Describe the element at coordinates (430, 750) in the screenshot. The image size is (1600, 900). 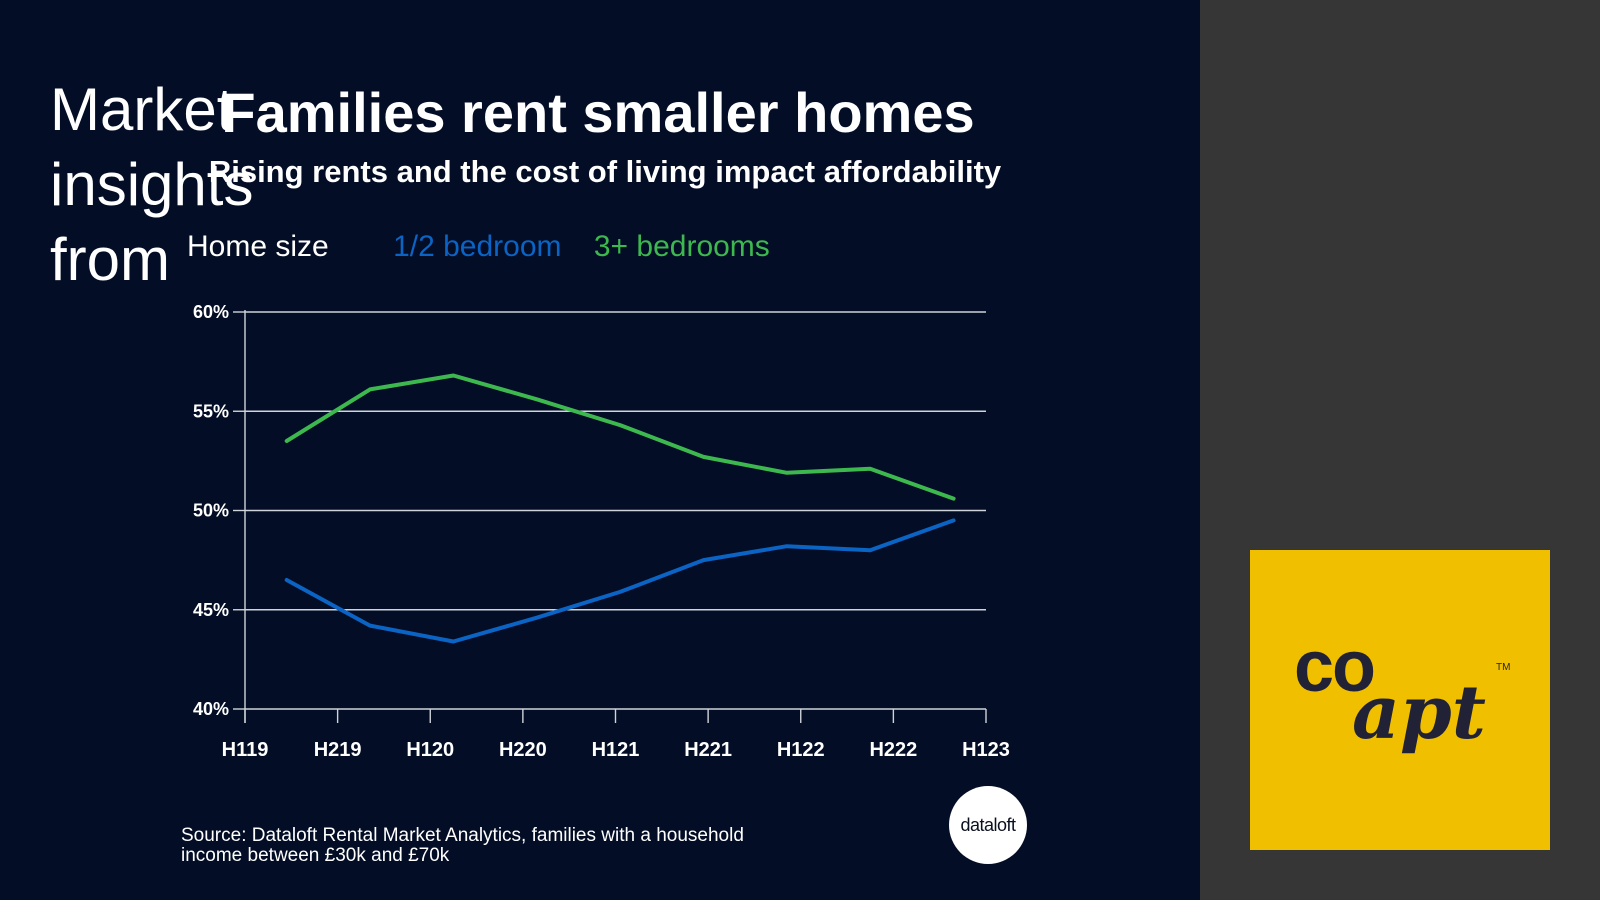
I see `x-tick-label: H120` at that location.